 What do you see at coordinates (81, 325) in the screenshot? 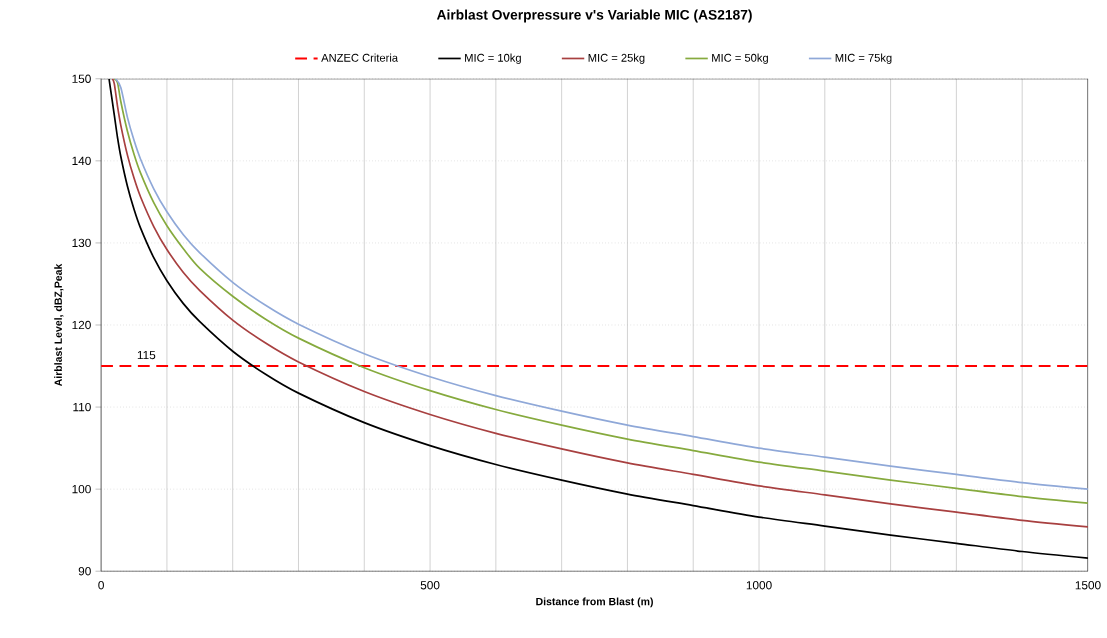
I see `y-tick-label: 120` at bounding box center [81, 325].